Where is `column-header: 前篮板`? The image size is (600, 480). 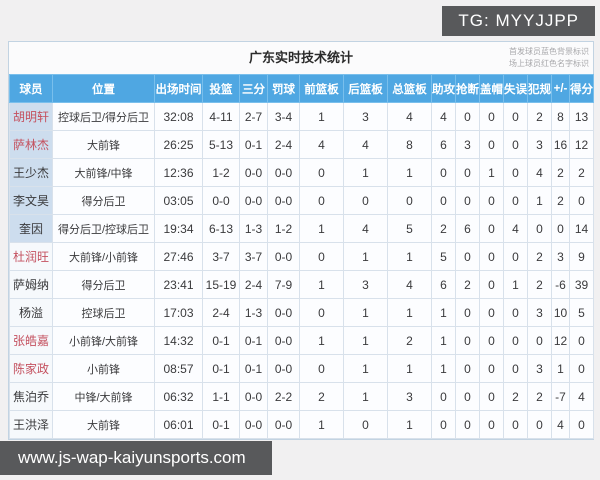
column-header: 前篮板 is located at coordinates (321, 88).